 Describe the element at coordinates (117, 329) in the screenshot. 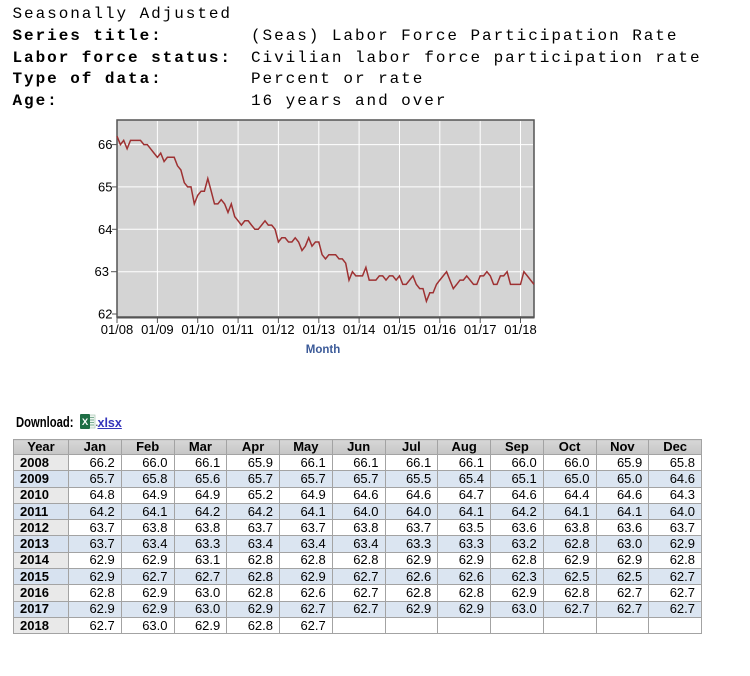

I see `svg-text: 01/08` at that location.